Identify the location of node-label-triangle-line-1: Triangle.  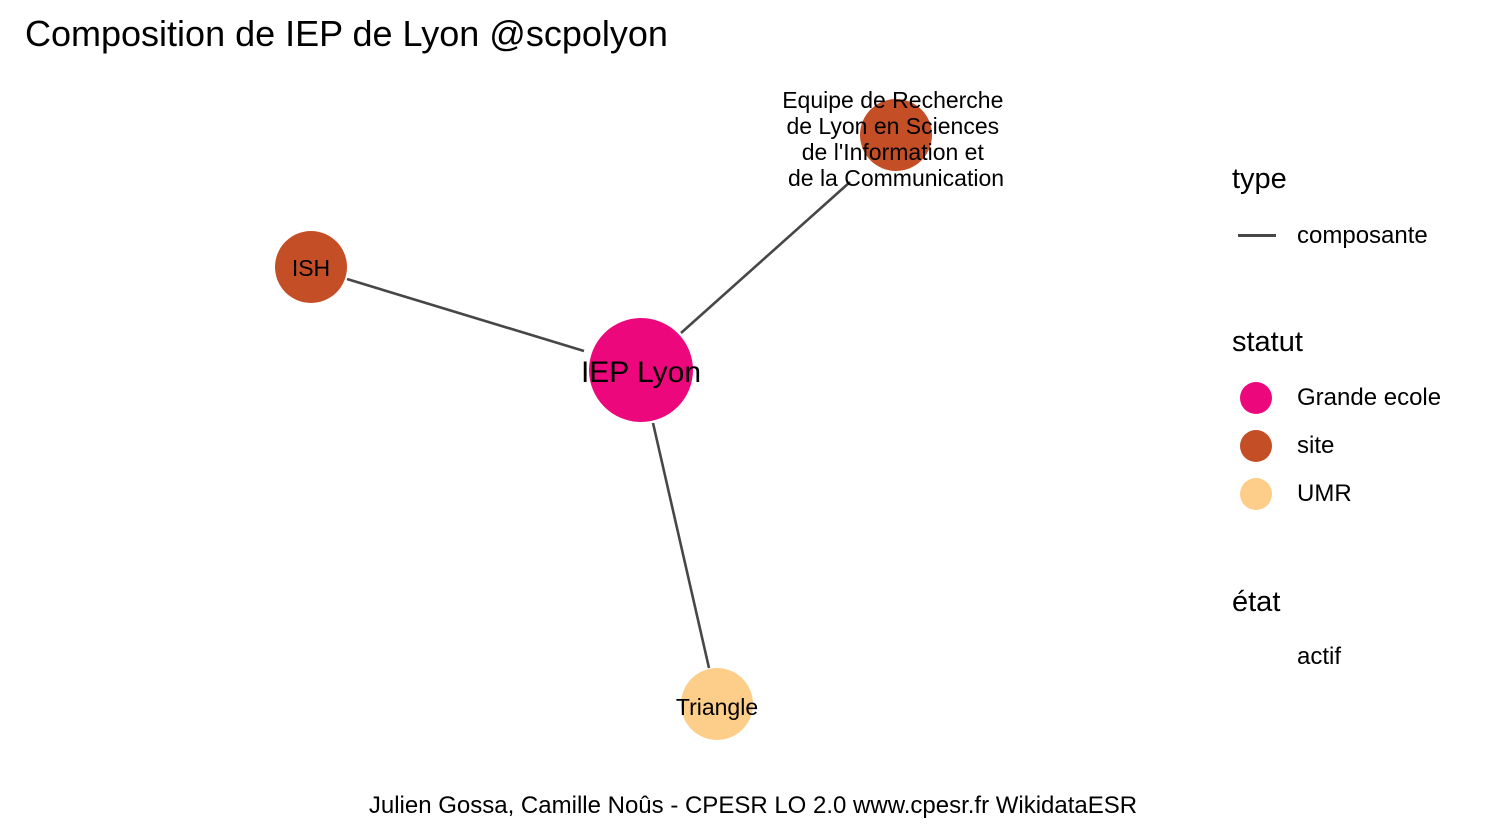
(717, 707).